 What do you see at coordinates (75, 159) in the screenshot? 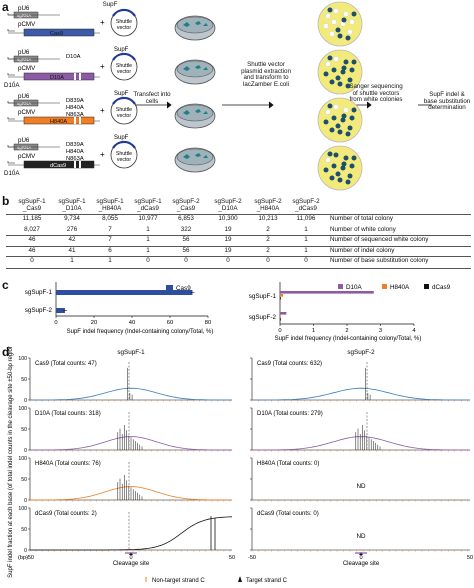
I see `svg-text: N863A` at bounding box center [75, 159].